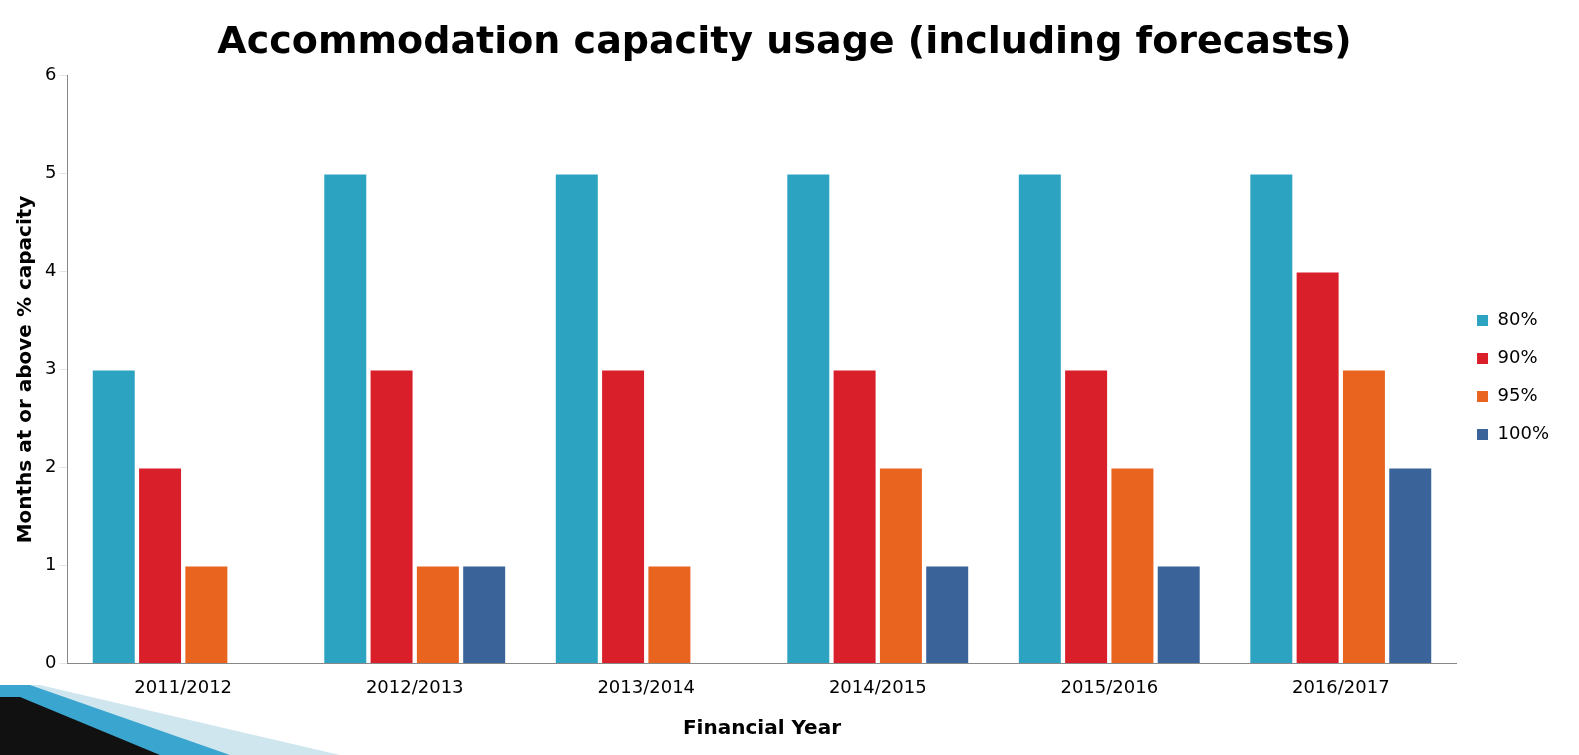 This screenshot has height=755, width=1579. Describe the element at coordinates (762, 727) in the screenshot. I see `x-axis-title: Financial Year` at that location.